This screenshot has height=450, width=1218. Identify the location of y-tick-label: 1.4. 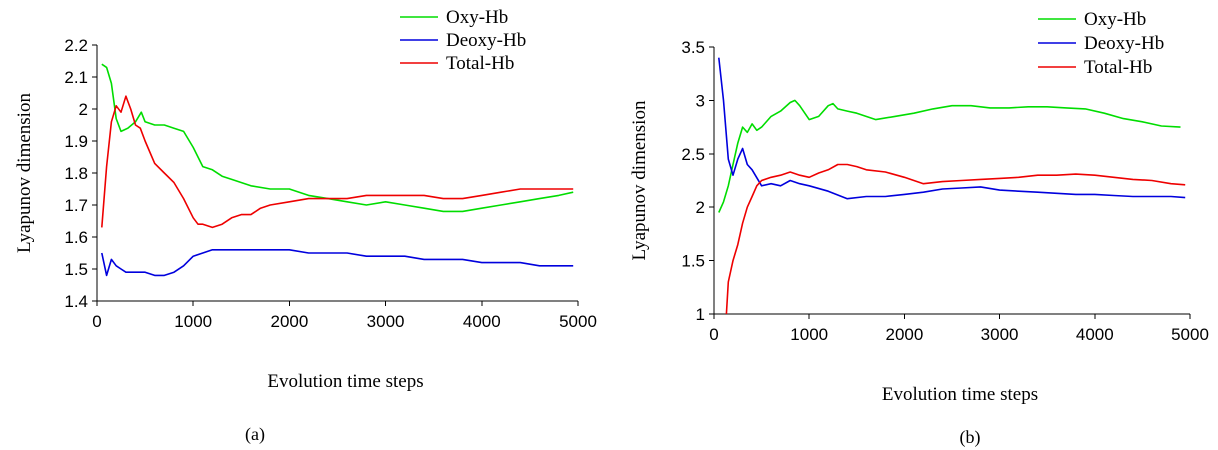
(76, 301).